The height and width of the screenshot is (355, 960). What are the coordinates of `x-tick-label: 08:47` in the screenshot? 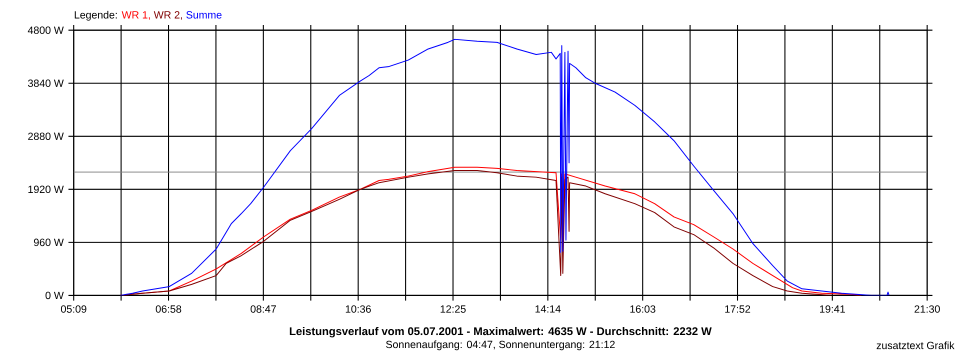 It's located at (263, 309).